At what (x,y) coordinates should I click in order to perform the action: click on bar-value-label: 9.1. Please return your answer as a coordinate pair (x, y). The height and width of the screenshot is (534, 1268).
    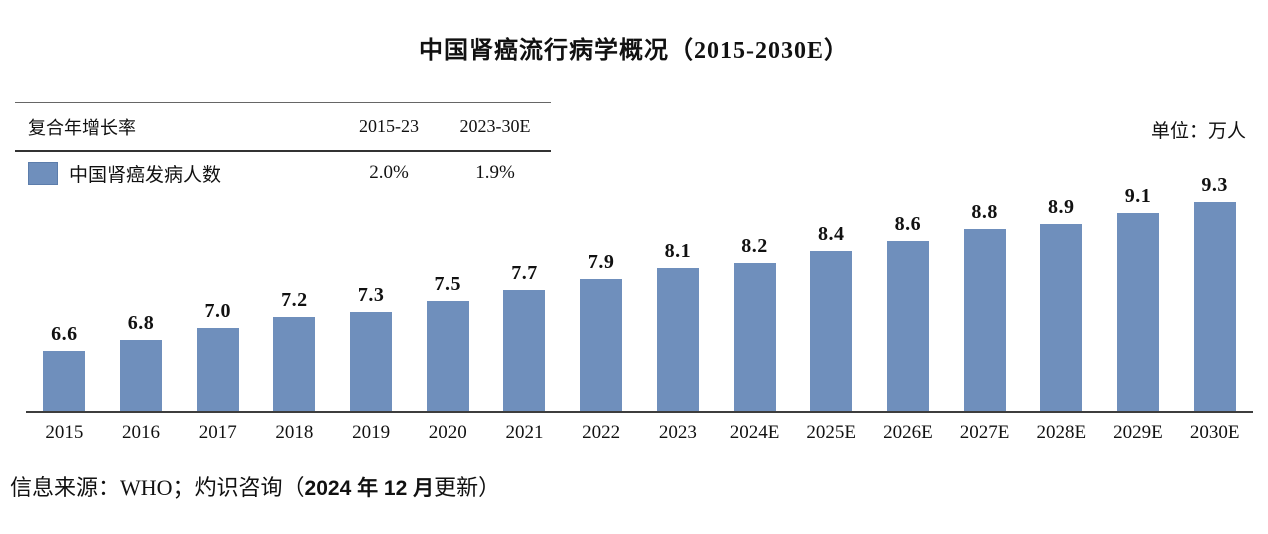
    Looking at the image, I should click on (1138, 196).